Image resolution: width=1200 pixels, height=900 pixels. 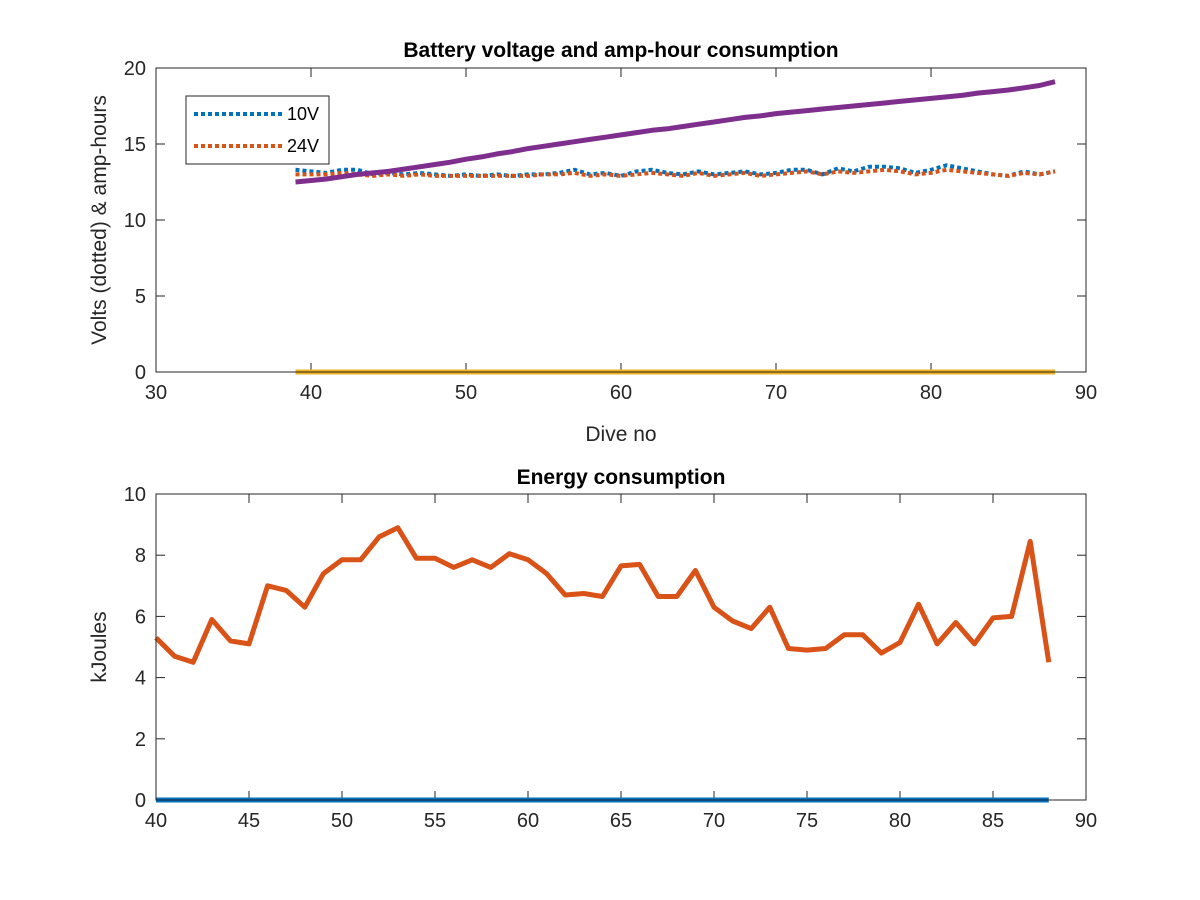 I want to click on x-tick-label: 65, so click(x=621, y=821).